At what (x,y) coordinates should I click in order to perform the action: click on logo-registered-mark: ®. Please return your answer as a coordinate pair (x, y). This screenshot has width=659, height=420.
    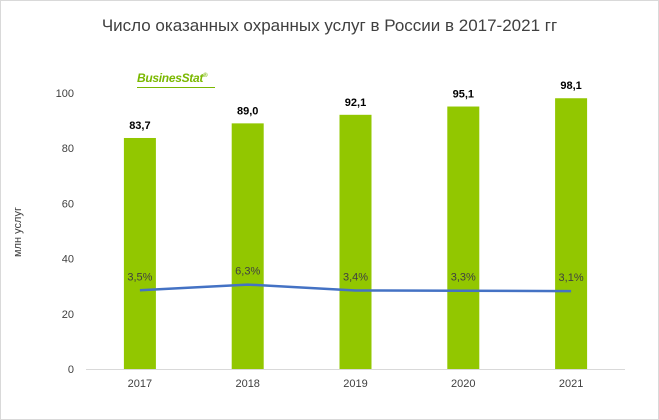
    Looking at the image, I should click on (205, 76).